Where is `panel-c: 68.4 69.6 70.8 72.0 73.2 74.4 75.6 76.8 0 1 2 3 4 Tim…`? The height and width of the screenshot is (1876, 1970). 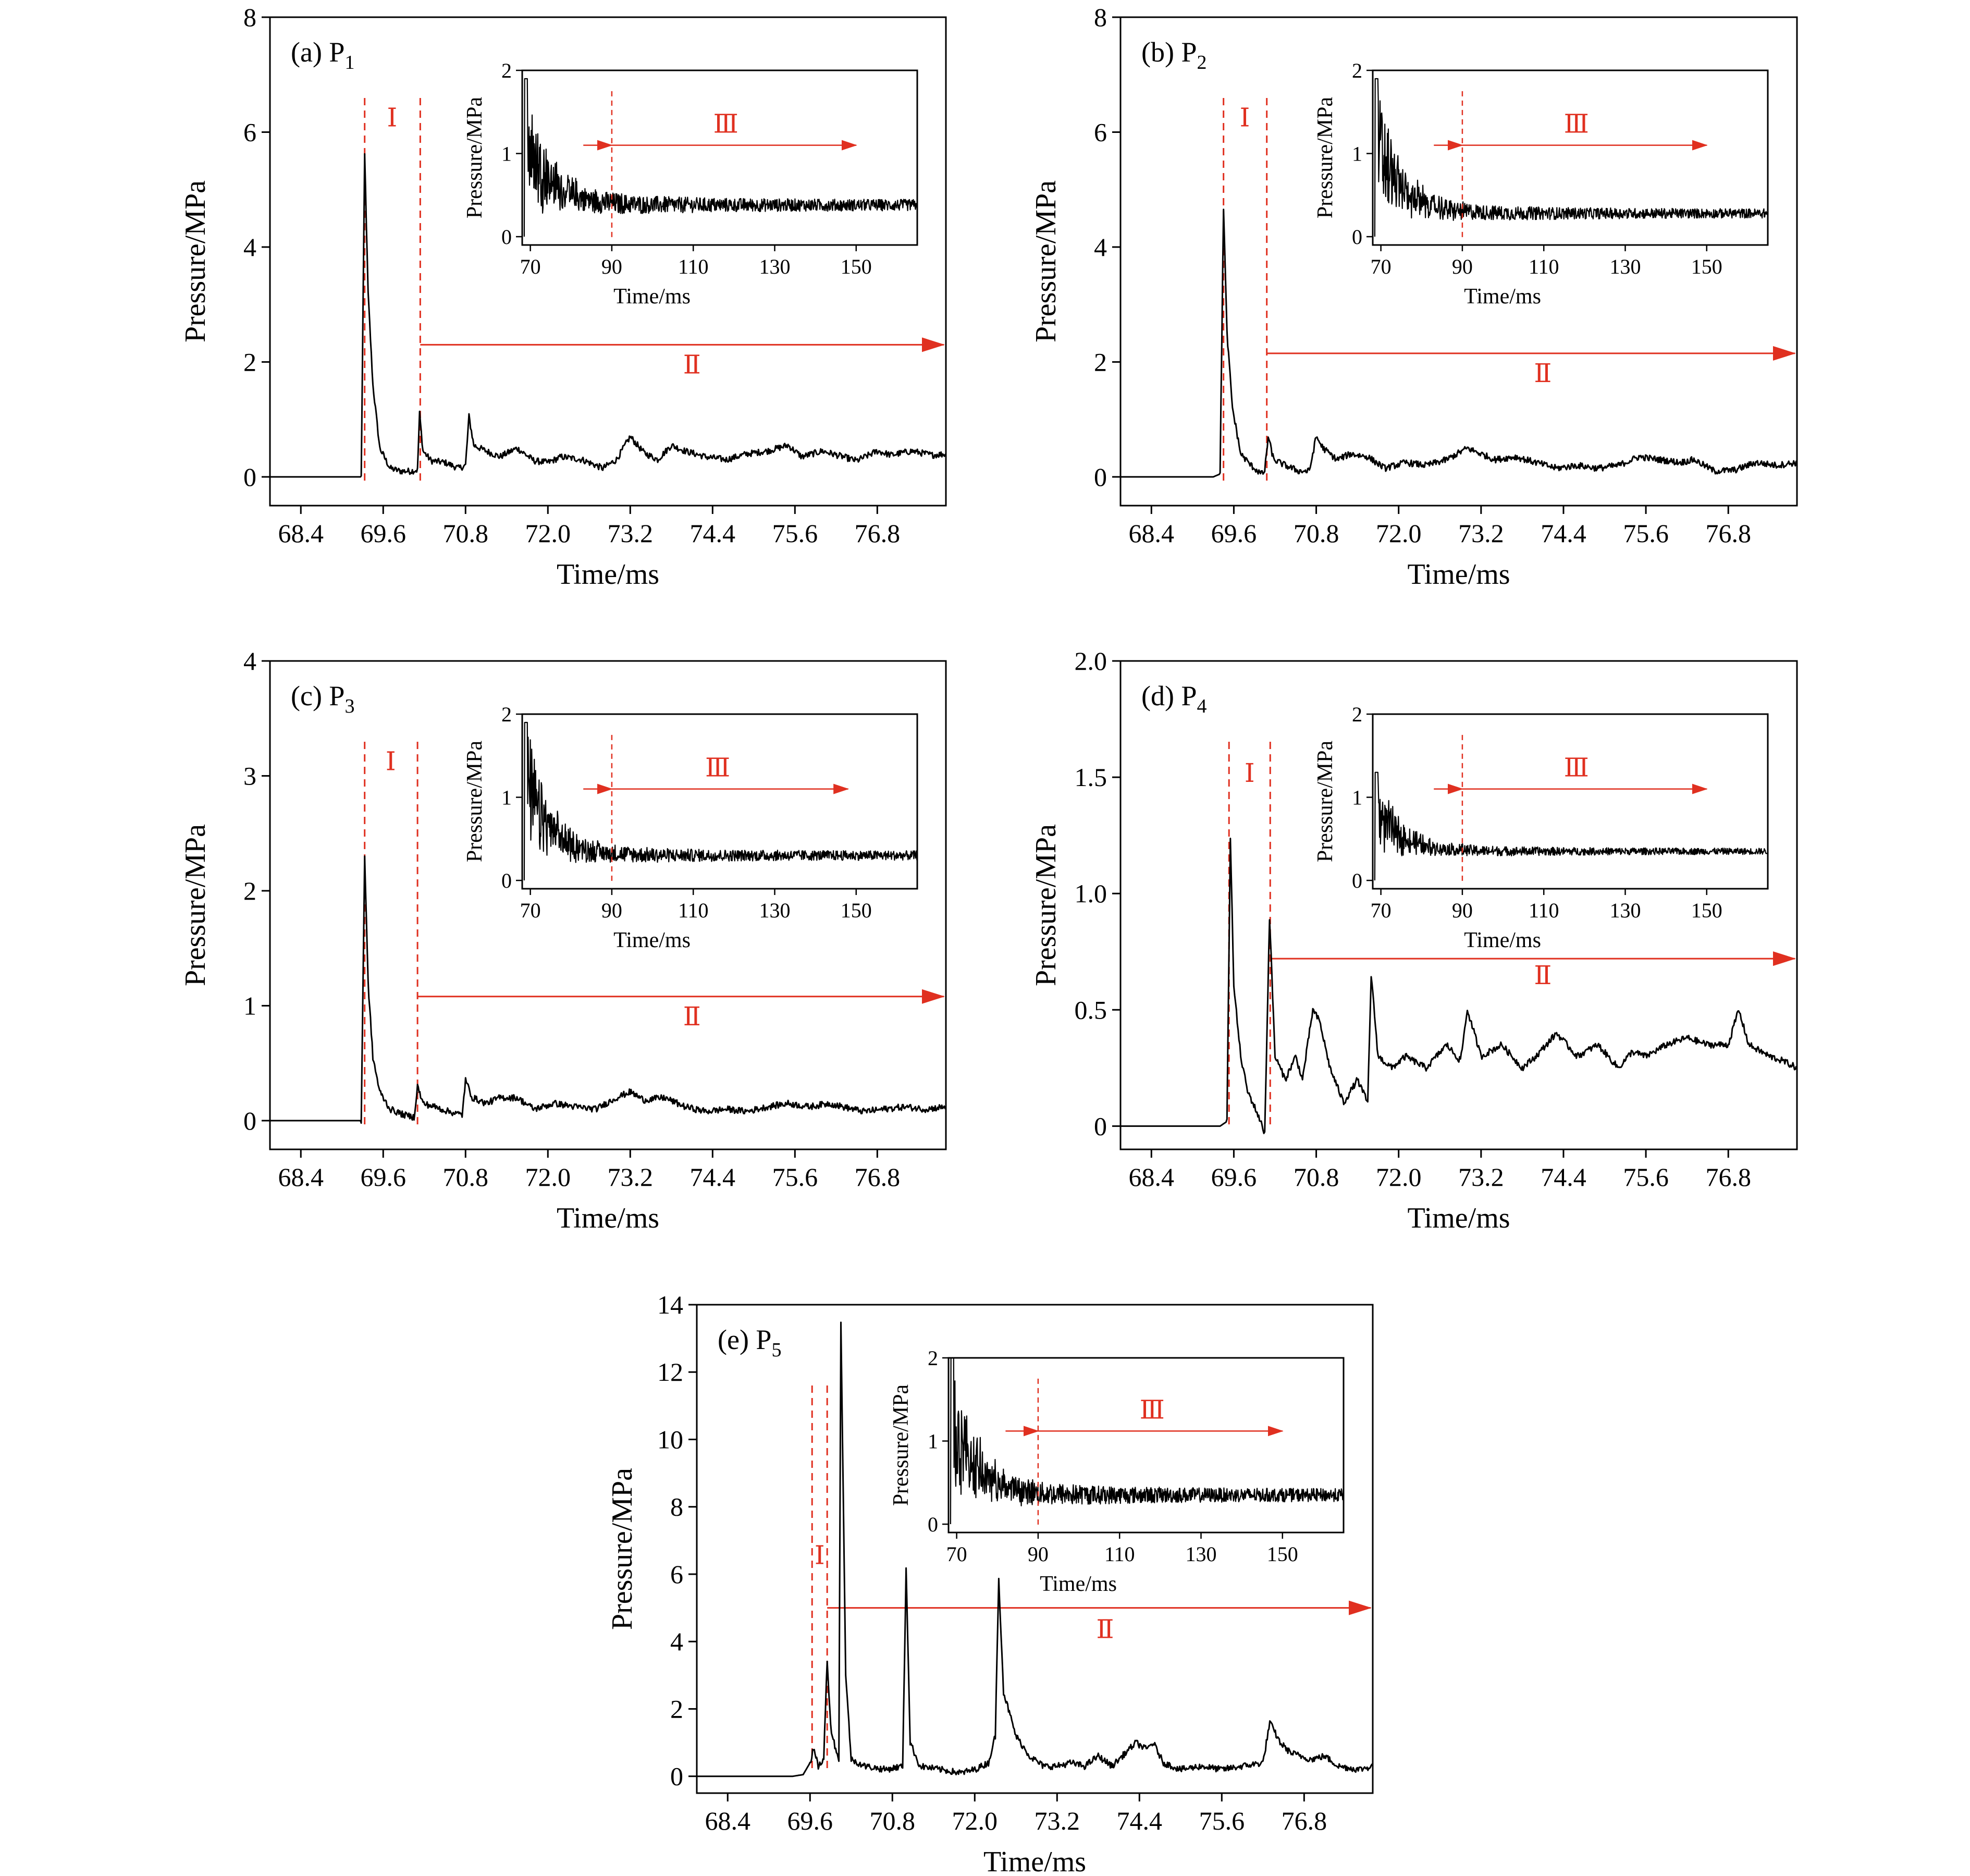 panel-c: 68.4 69.6 70.8 72.0 73.2 74.4 75.6 76.8 0 1 2 3 4 Tim… is located at coordinates (563, 940).